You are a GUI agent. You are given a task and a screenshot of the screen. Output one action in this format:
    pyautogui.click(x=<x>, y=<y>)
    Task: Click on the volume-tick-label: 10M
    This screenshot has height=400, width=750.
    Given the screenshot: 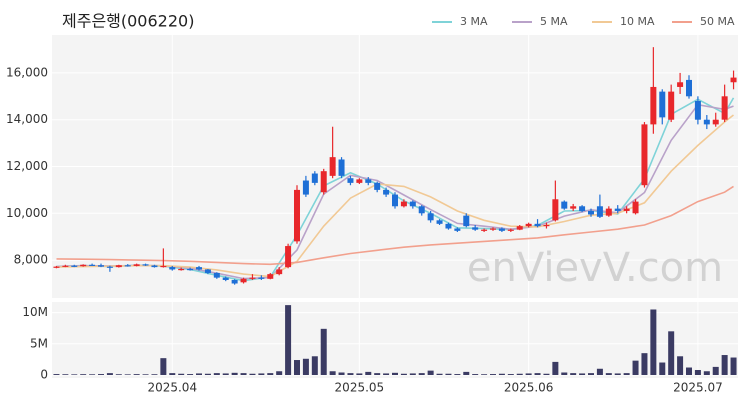 What is the action you would take?
    pyautogui.click(x=35, y=312)
    